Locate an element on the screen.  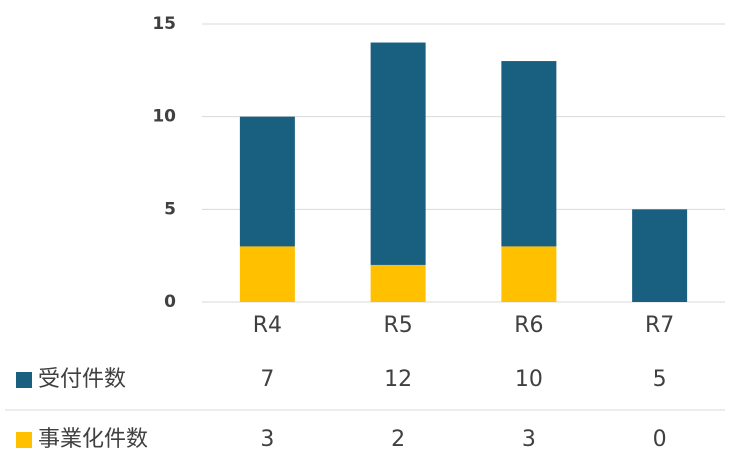
x-tick-label: R5 is located at coordinates (397, 325).